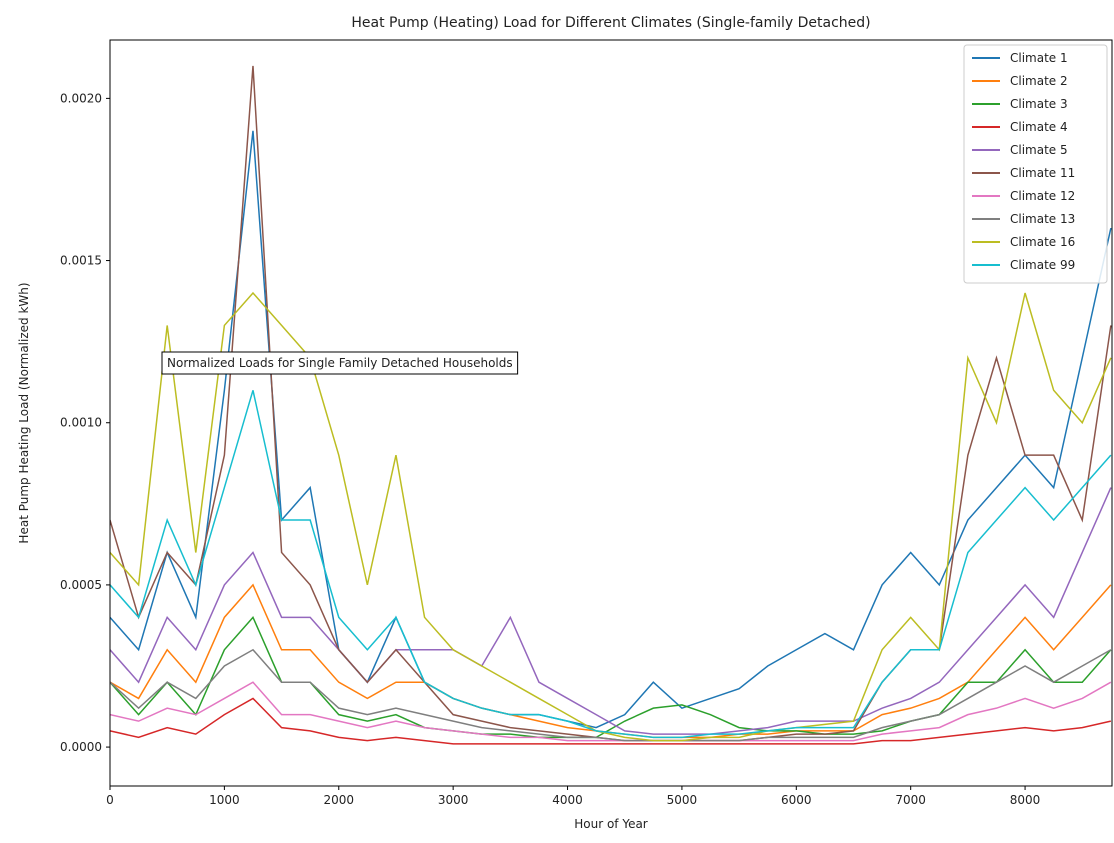  What do you see at coordinates (110, 800) in the screenshot?
I see `x-tick-label: 0` at bounding box center [110, 800].